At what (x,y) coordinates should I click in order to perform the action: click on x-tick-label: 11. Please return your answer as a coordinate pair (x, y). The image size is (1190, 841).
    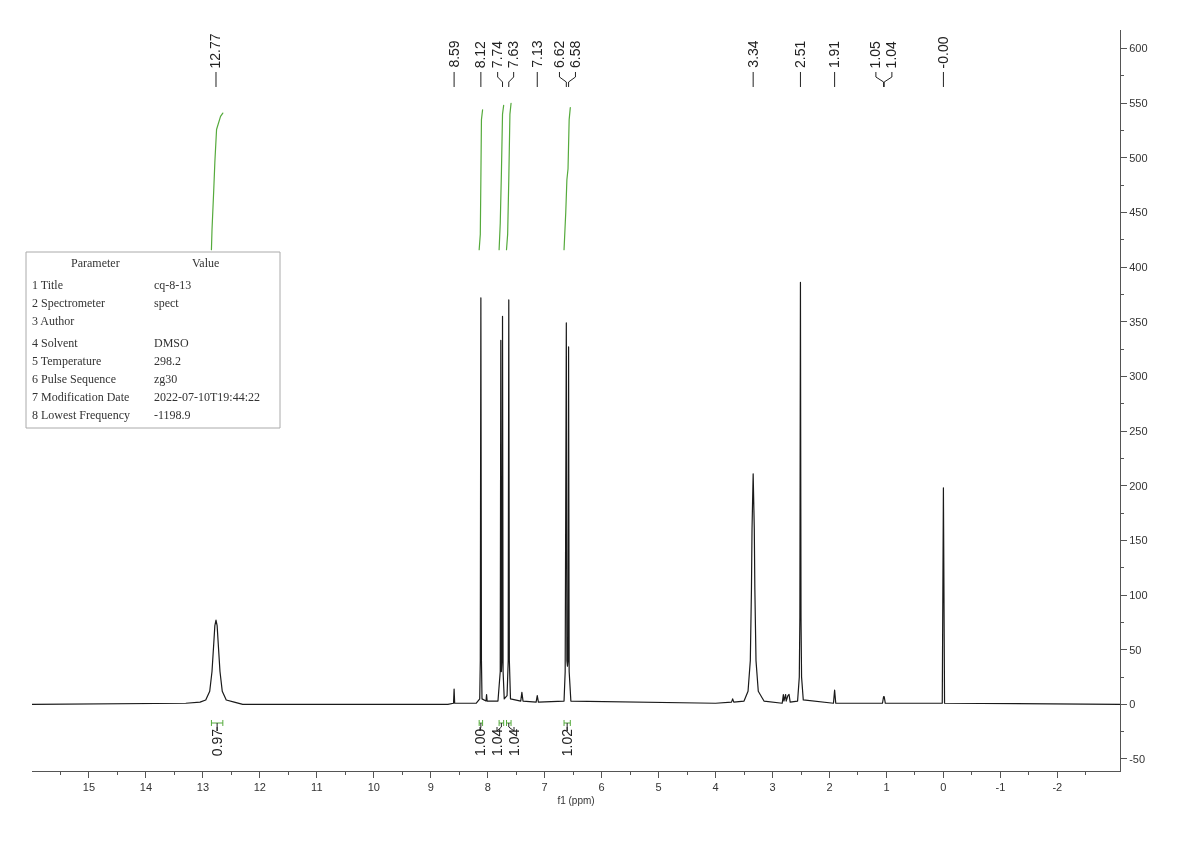
    Looking at the image, I should click on (317, 787).